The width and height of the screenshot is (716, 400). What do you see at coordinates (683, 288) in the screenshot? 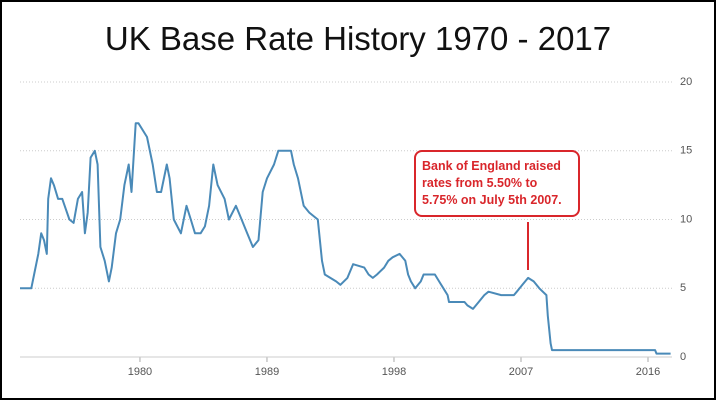
I see `y-tick-label: 5` at bounding box center [683, 288].